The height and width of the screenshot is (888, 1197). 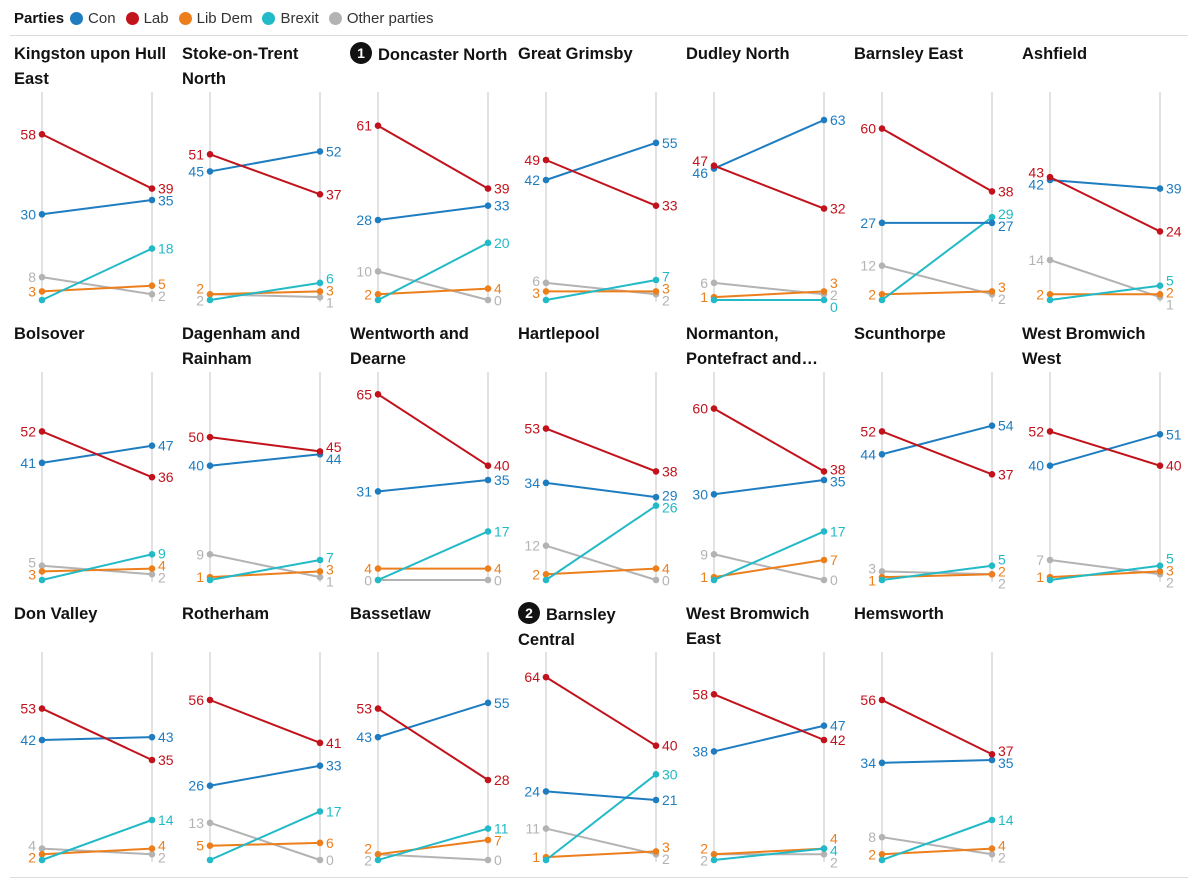 What do you see at coordinates (738, 54) in the screenshot?
I see `constituency-name: Dudley North` at bounding box center [738, 54].